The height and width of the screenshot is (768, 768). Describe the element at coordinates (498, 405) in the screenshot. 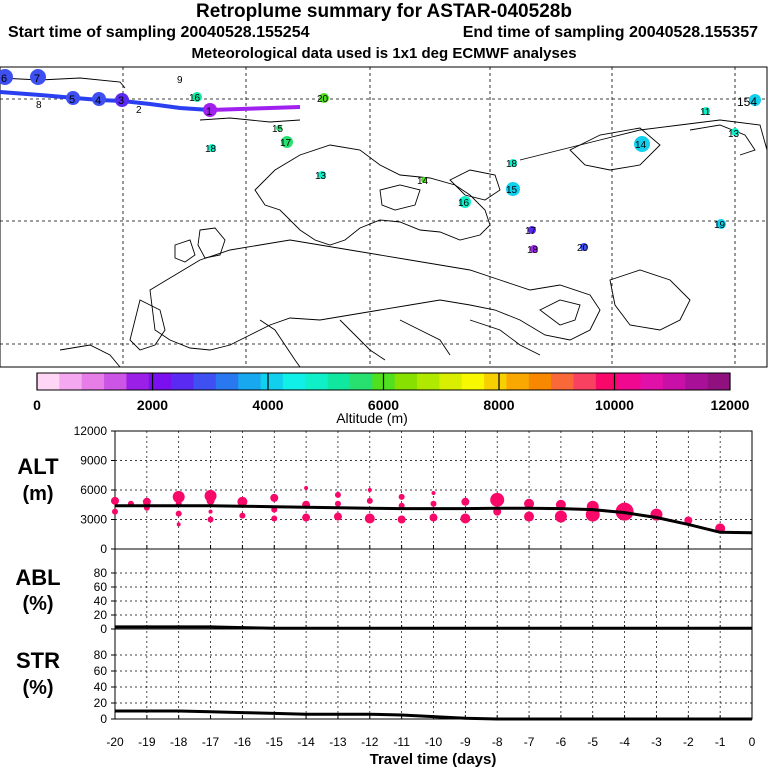

I see `colorbar-tick-label: 8000` at that location.